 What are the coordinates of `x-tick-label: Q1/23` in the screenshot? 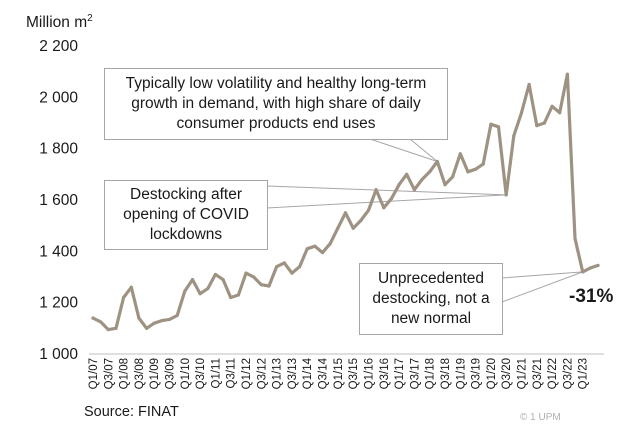 It's located at (584, 373).